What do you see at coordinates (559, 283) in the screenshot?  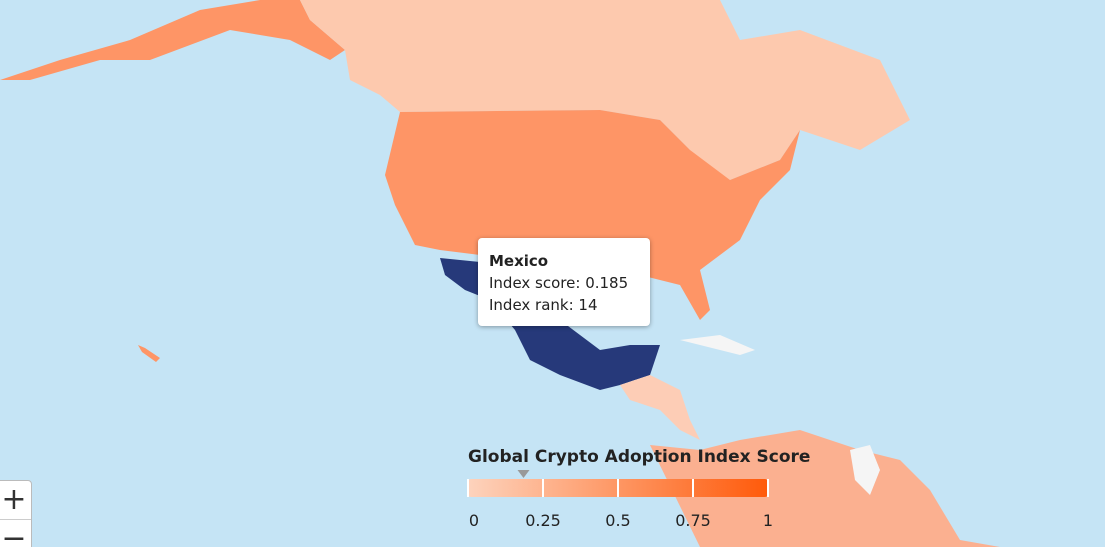 I see `tooltip-line: Index score: 0.185` at bounding box center [559, 283].